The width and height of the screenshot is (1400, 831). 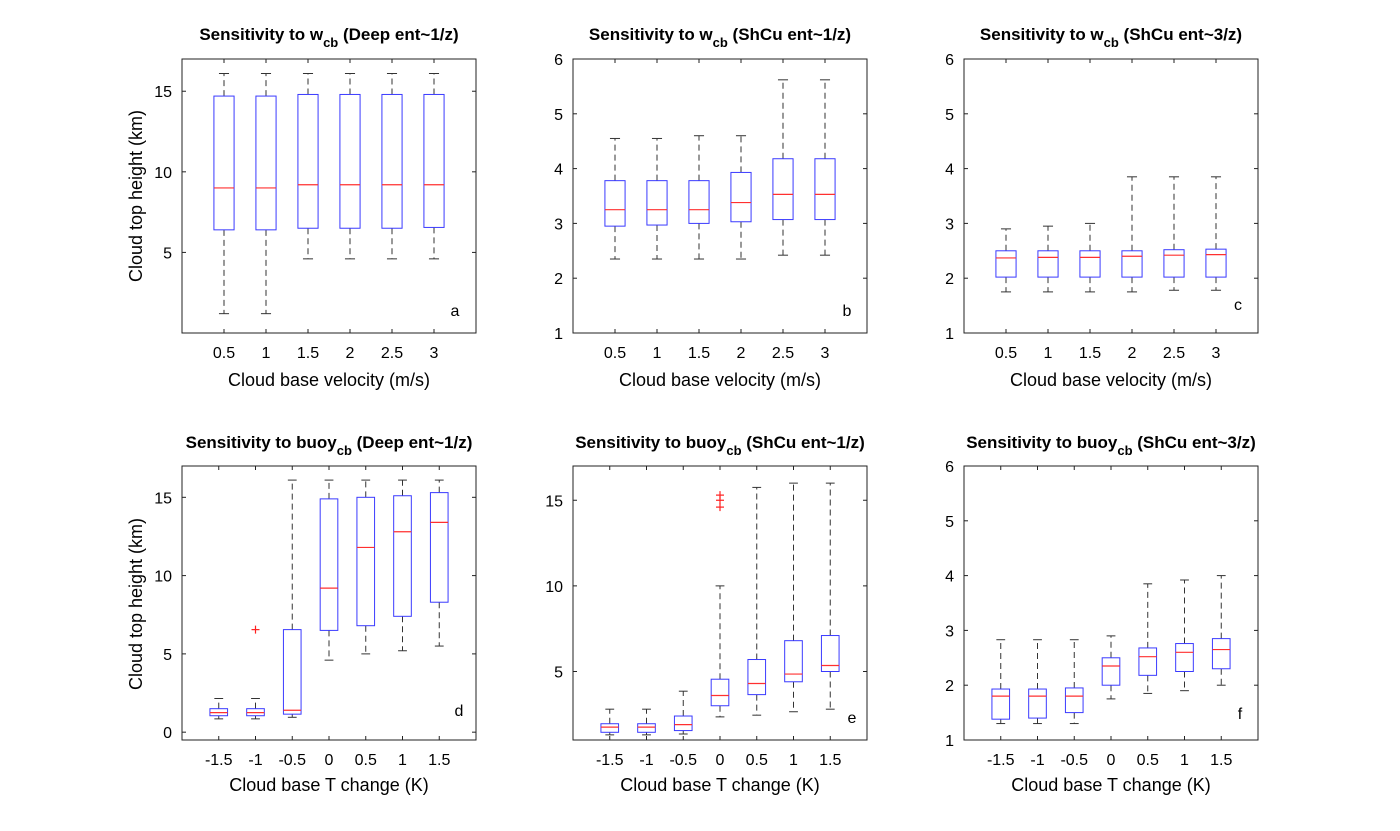 What do you see at coordinates (1111, 445) in the screenshot?
I see `panel-f-title: Sensitivity to buoycb (ShCu ent~3/z)` at bounding box center [1111, 445].